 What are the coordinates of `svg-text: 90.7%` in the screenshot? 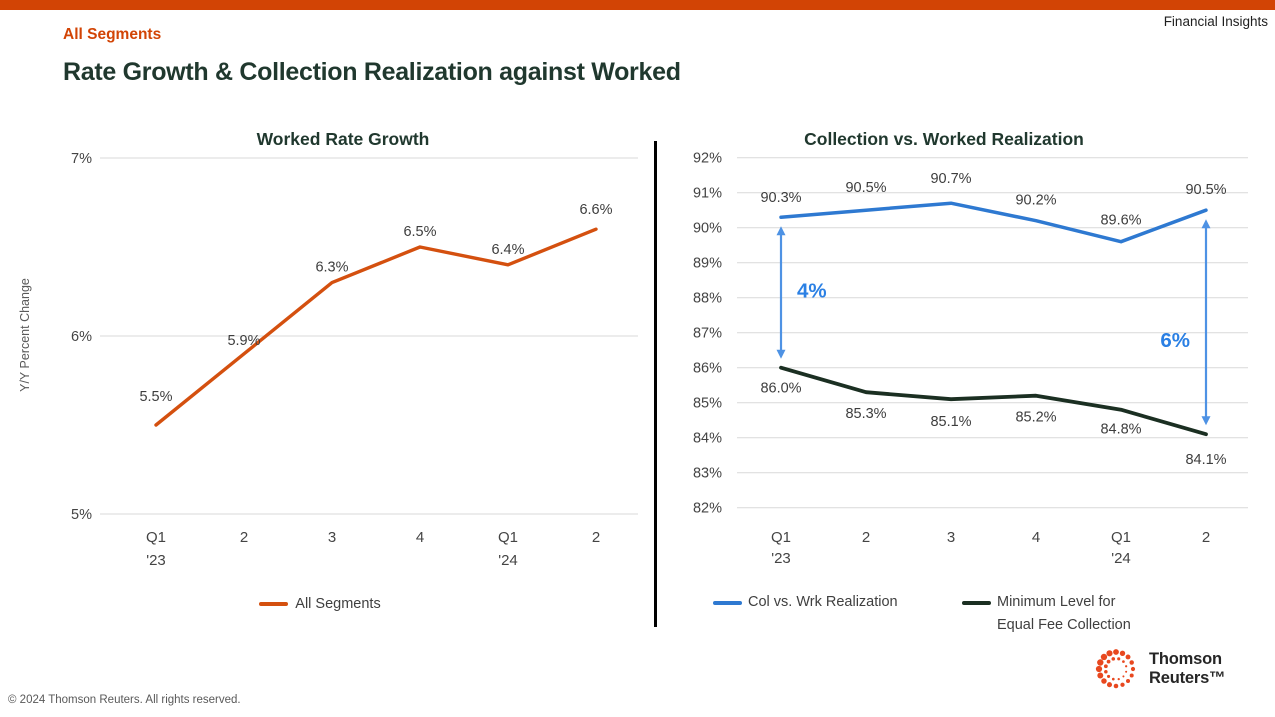 It's located at (950, 179).